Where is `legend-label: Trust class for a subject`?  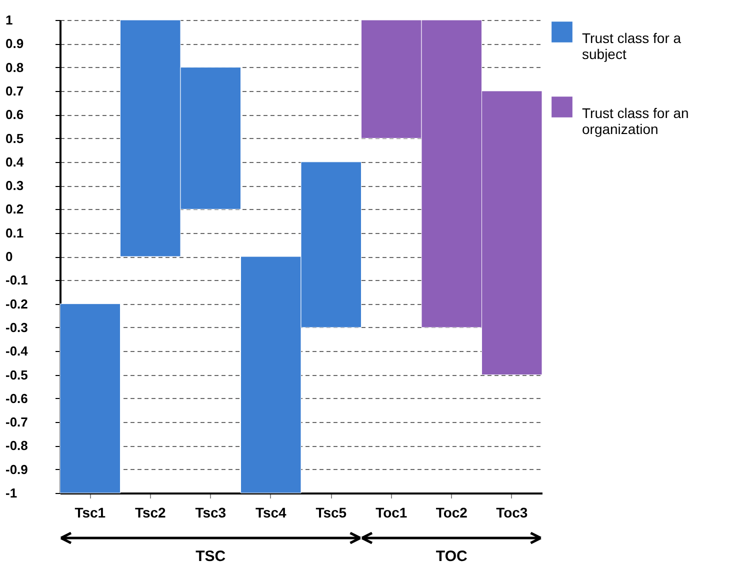
legend-label: Trust class for a subject is located at coordinates (632, 46).